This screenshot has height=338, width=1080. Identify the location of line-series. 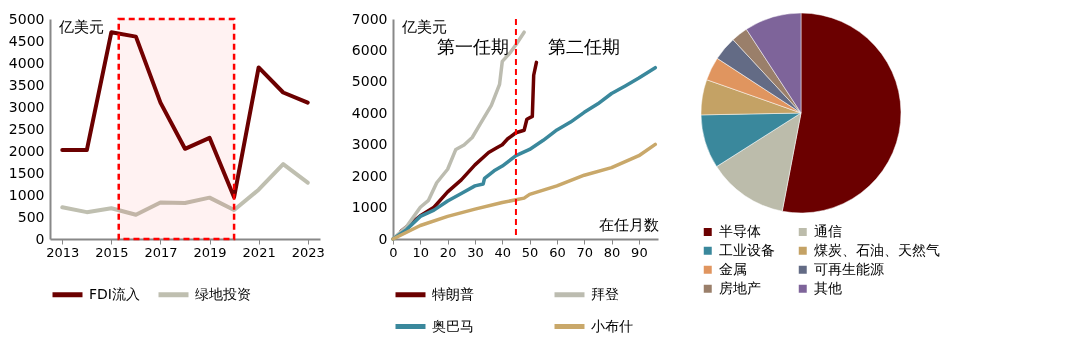
(185, 189).